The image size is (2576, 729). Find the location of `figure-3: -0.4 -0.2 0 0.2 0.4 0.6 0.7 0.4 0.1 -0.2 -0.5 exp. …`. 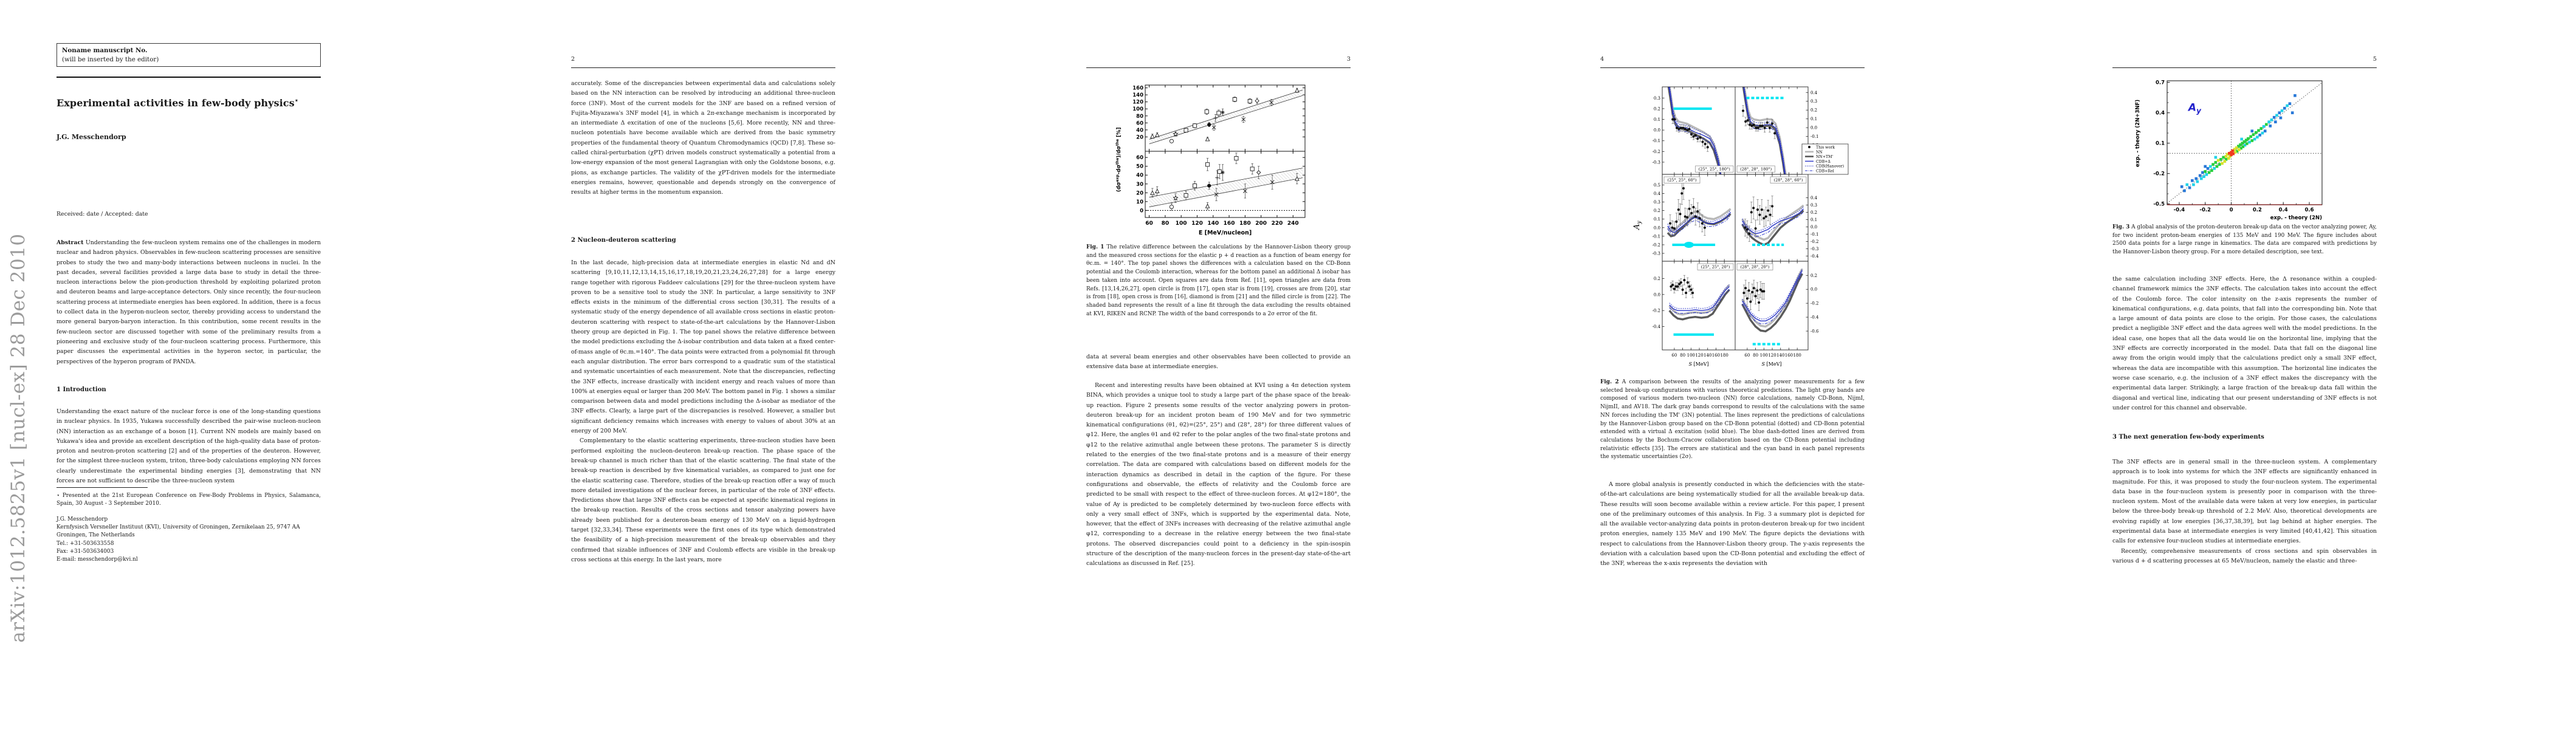

figure-3: -0.4 -0.2 0 0.2 0.4 0.6 0.7 0.4 0.1 -0.2 -0.5 exp. … is located at coordinates (2252, 149).